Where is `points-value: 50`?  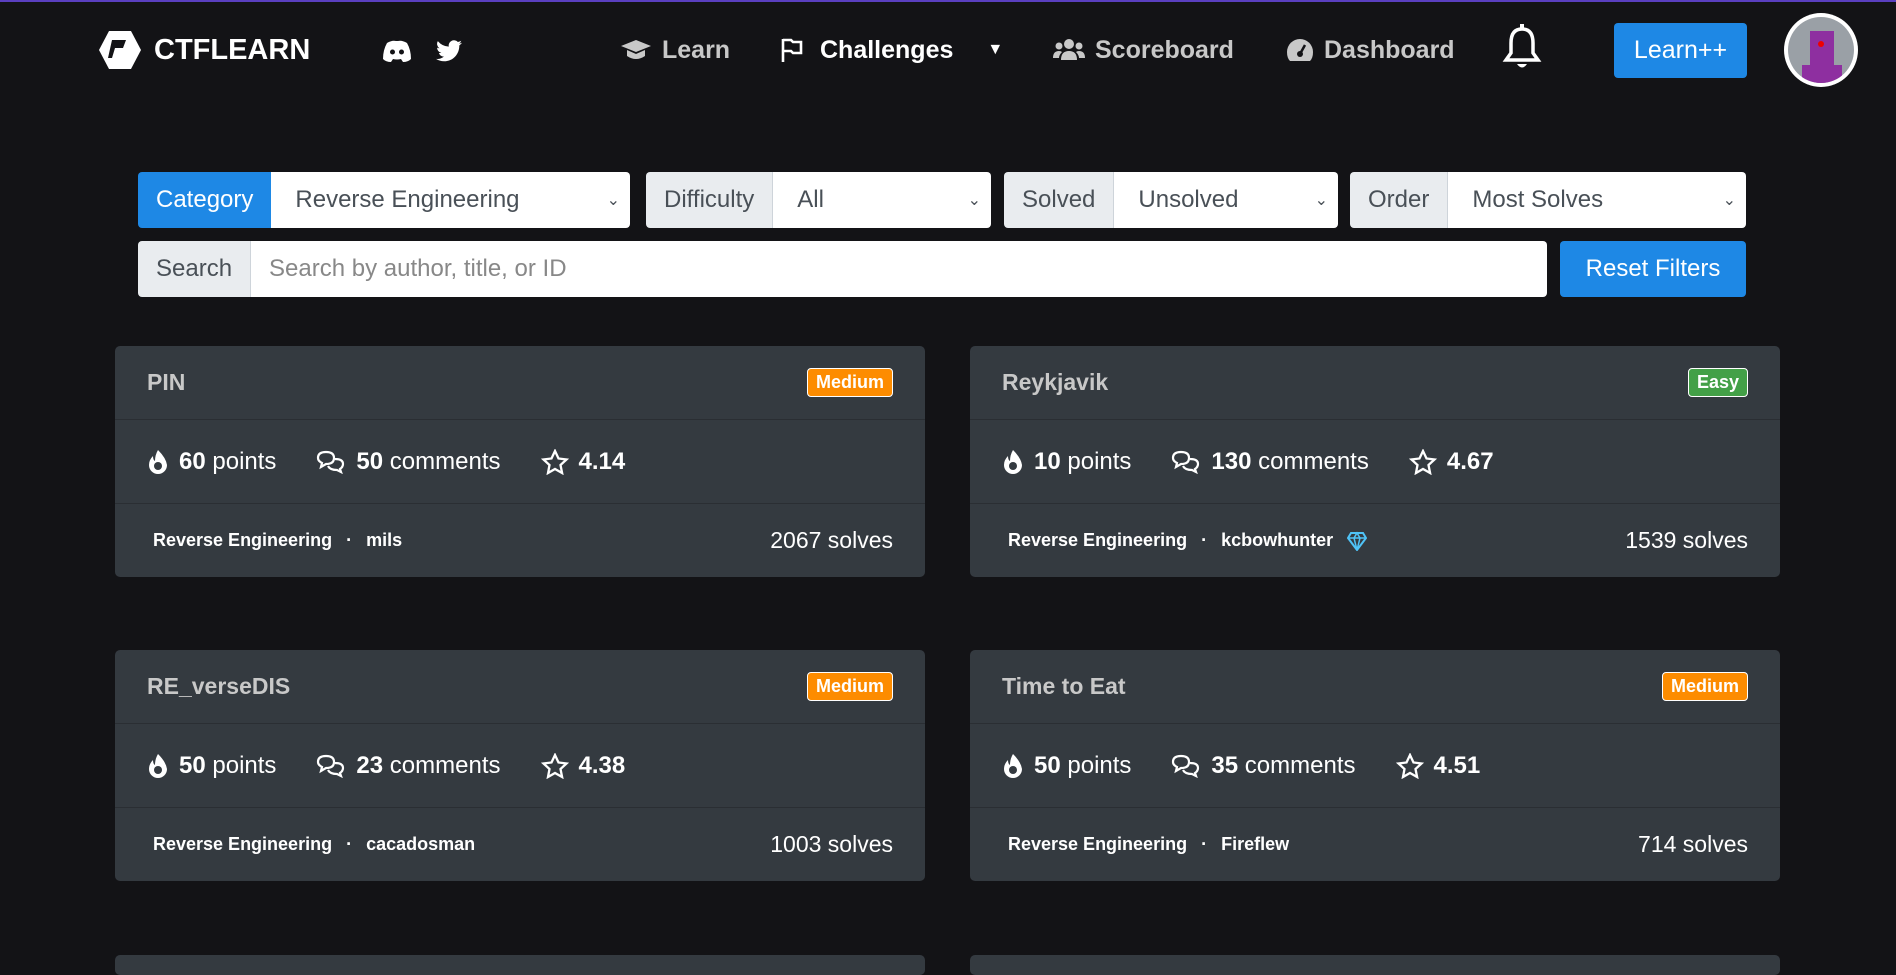 points-value: 50 is located at coordinates (192, 765).